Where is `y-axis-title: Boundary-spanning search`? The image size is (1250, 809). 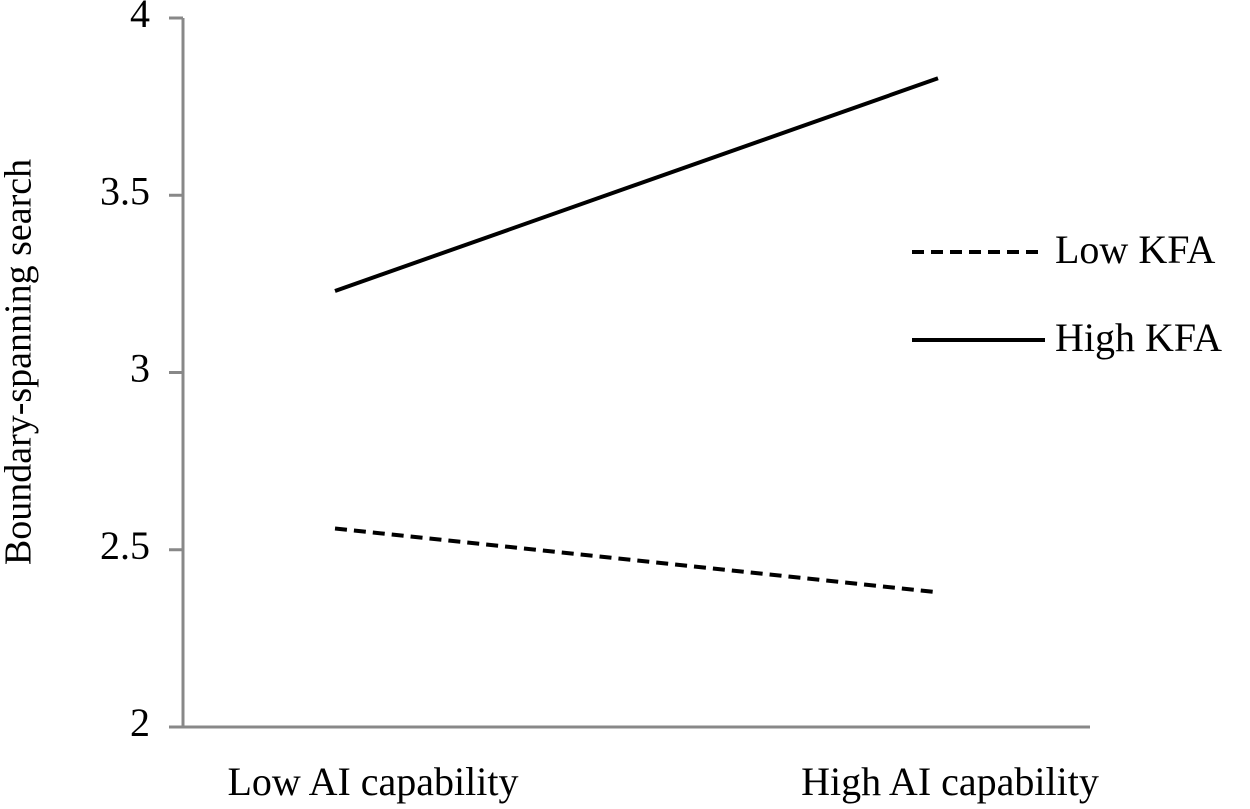 y-axis-title: Boundary-spanning search is located at coordinates (20, 362).